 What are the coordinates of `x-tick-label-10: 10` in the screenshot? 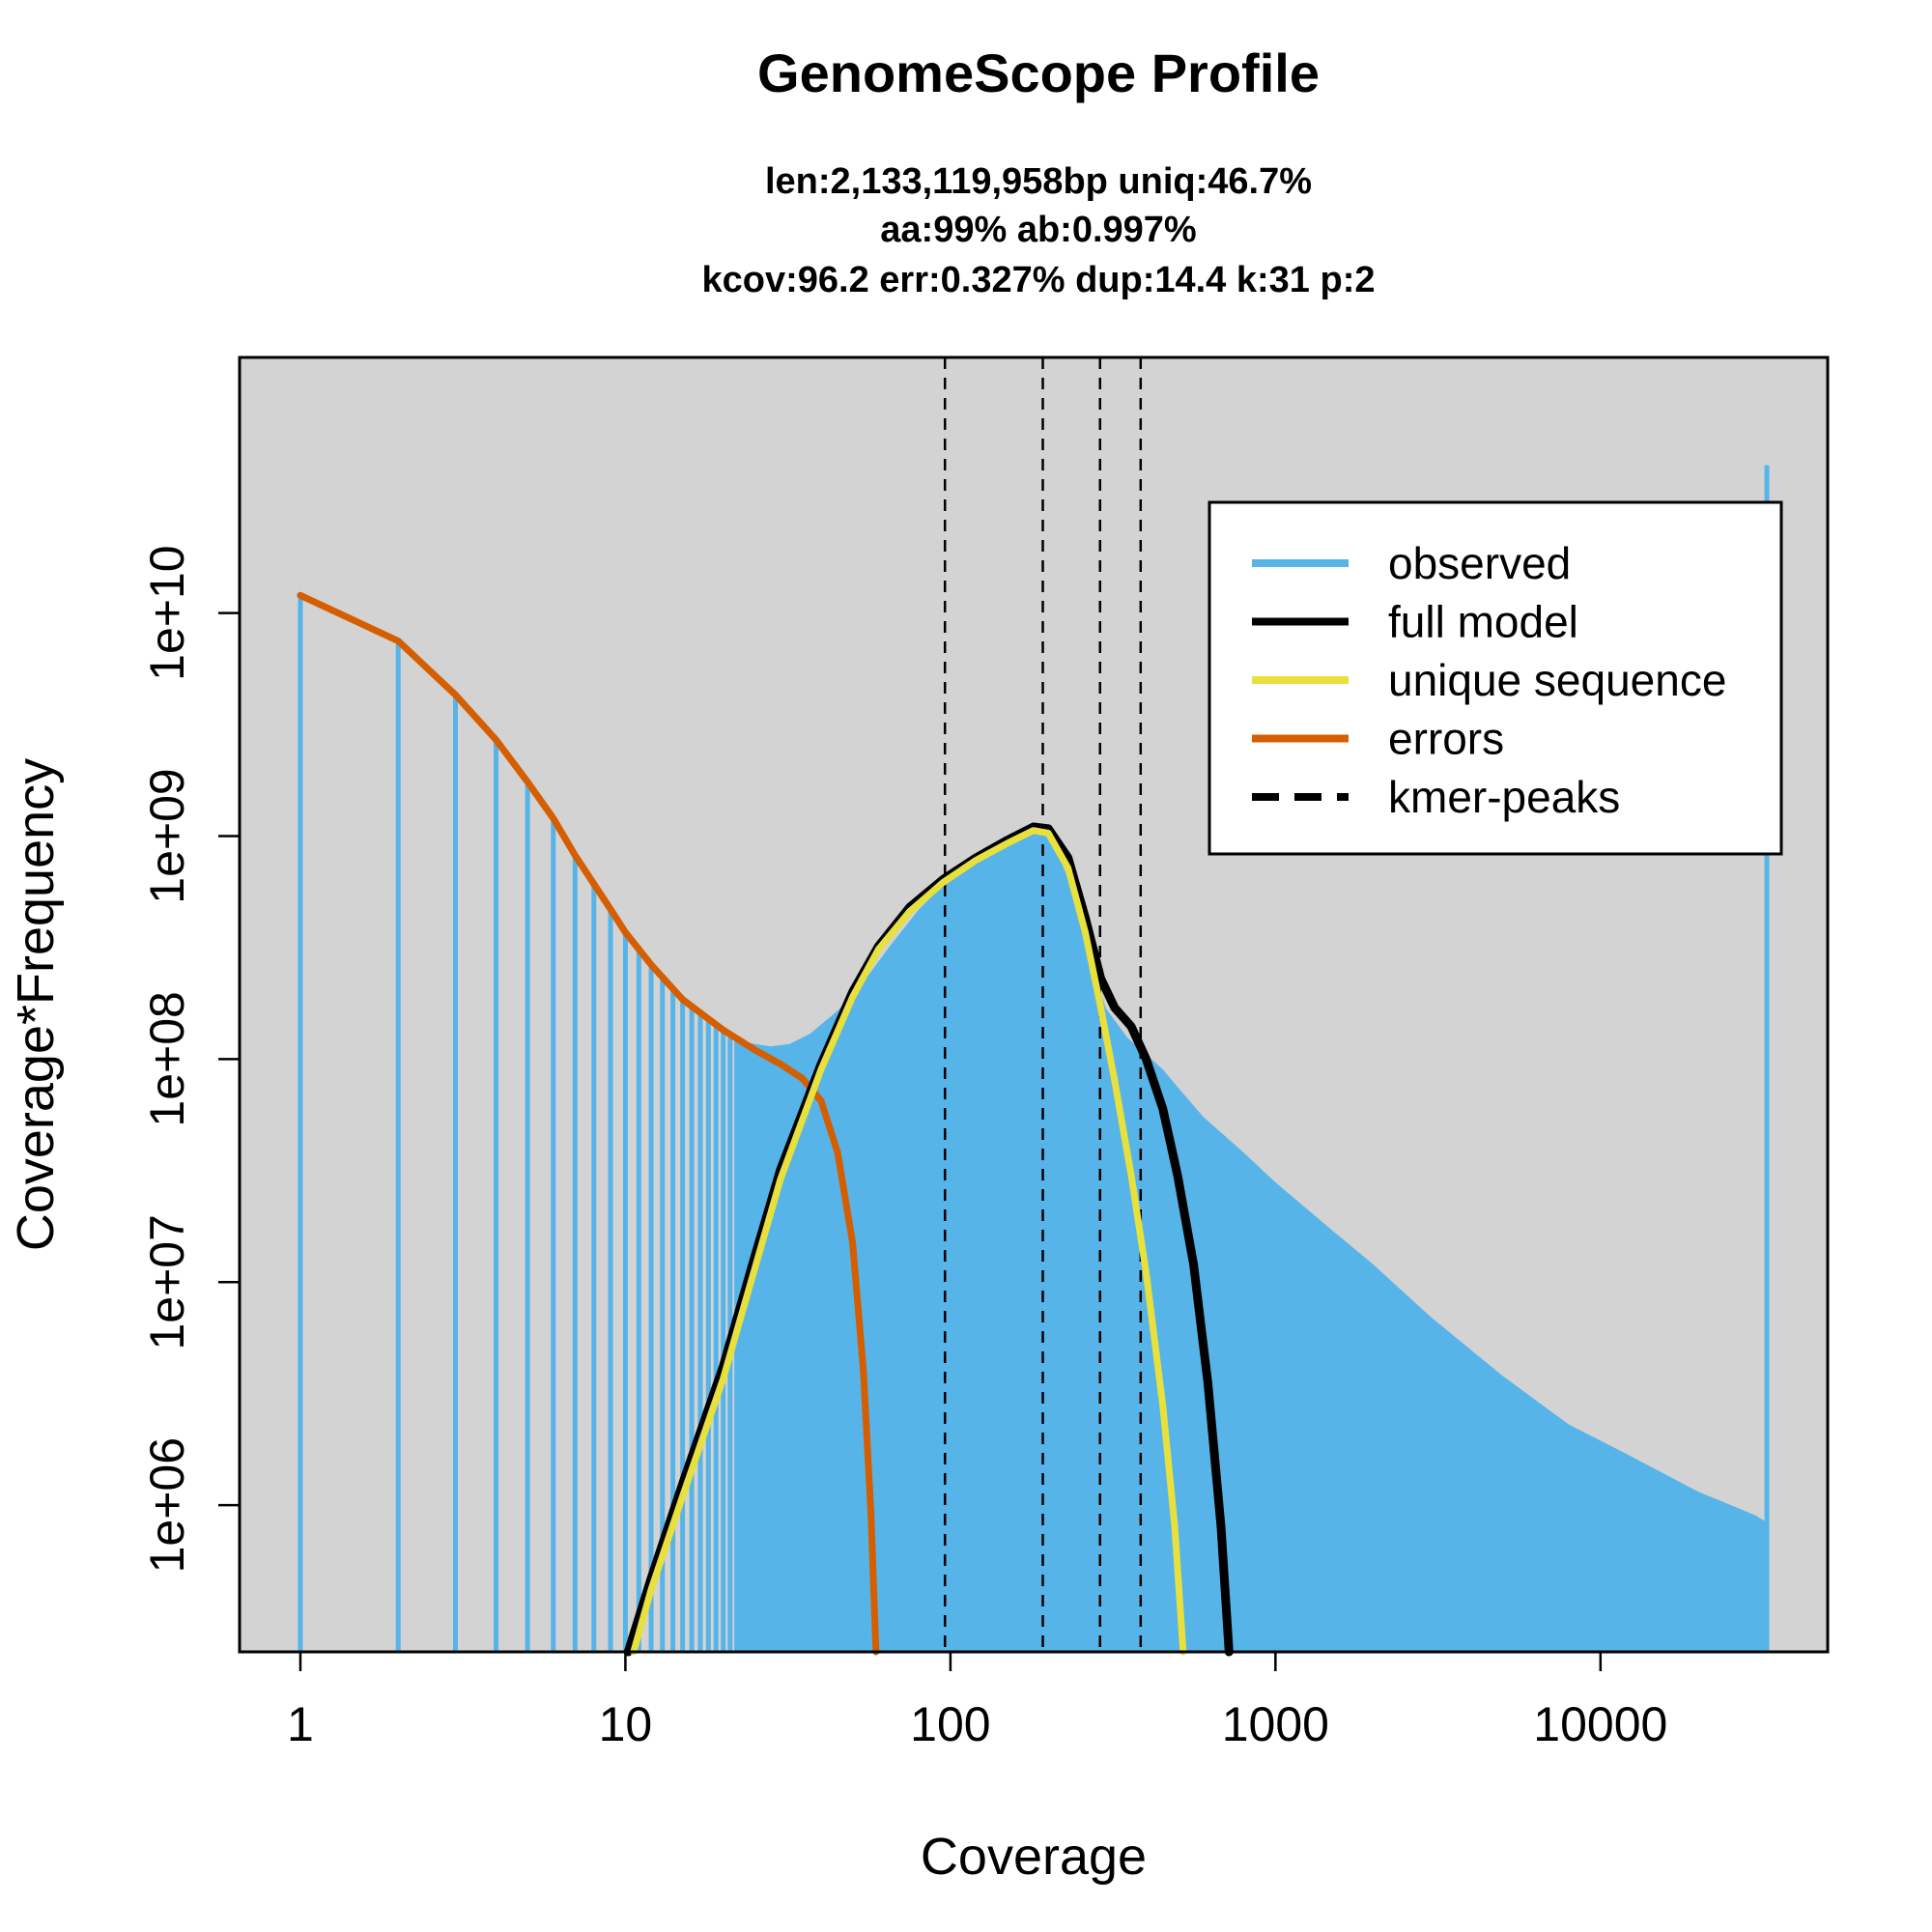 It's located at (626, 1724).